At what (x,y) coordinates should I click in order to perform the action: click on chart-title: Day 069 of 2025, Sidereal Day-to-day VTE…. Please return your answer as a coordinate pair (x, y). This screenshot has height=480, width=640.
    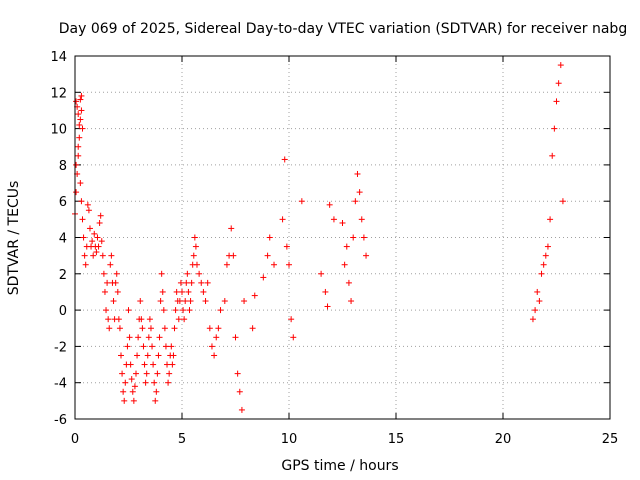
    Looking at the image, I should click on (343, 29).